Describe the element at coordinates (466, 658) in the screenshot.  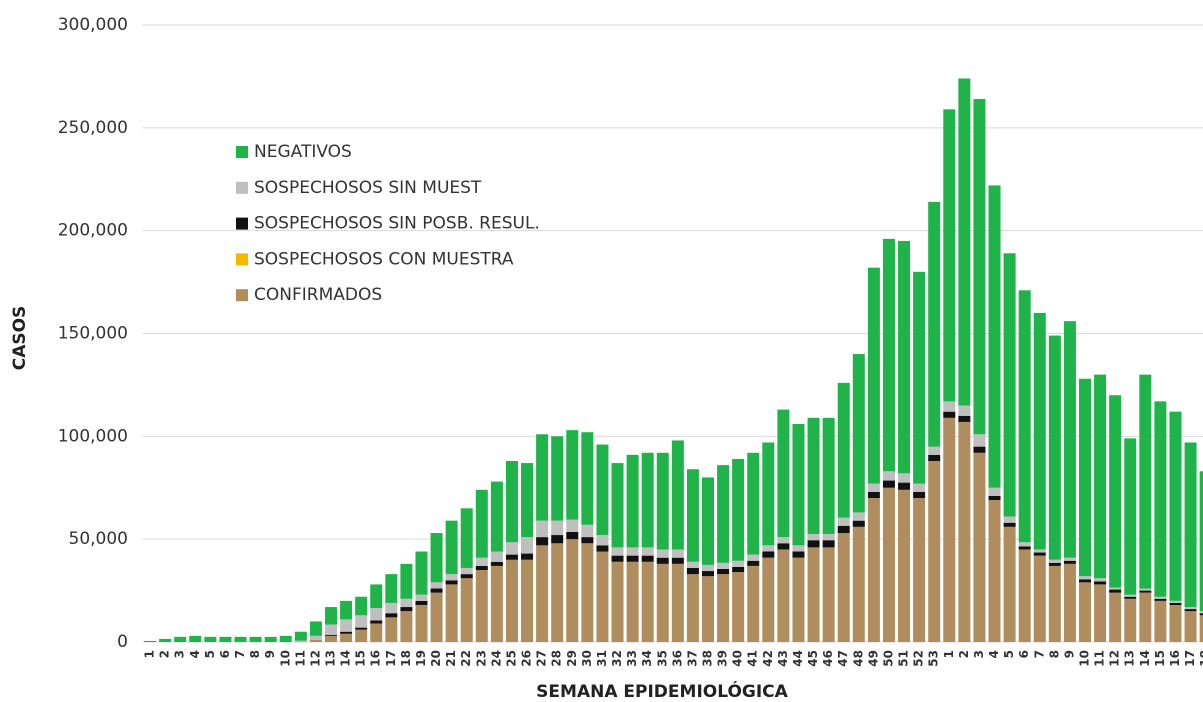
I see `x-tick-label: 22` at that location.